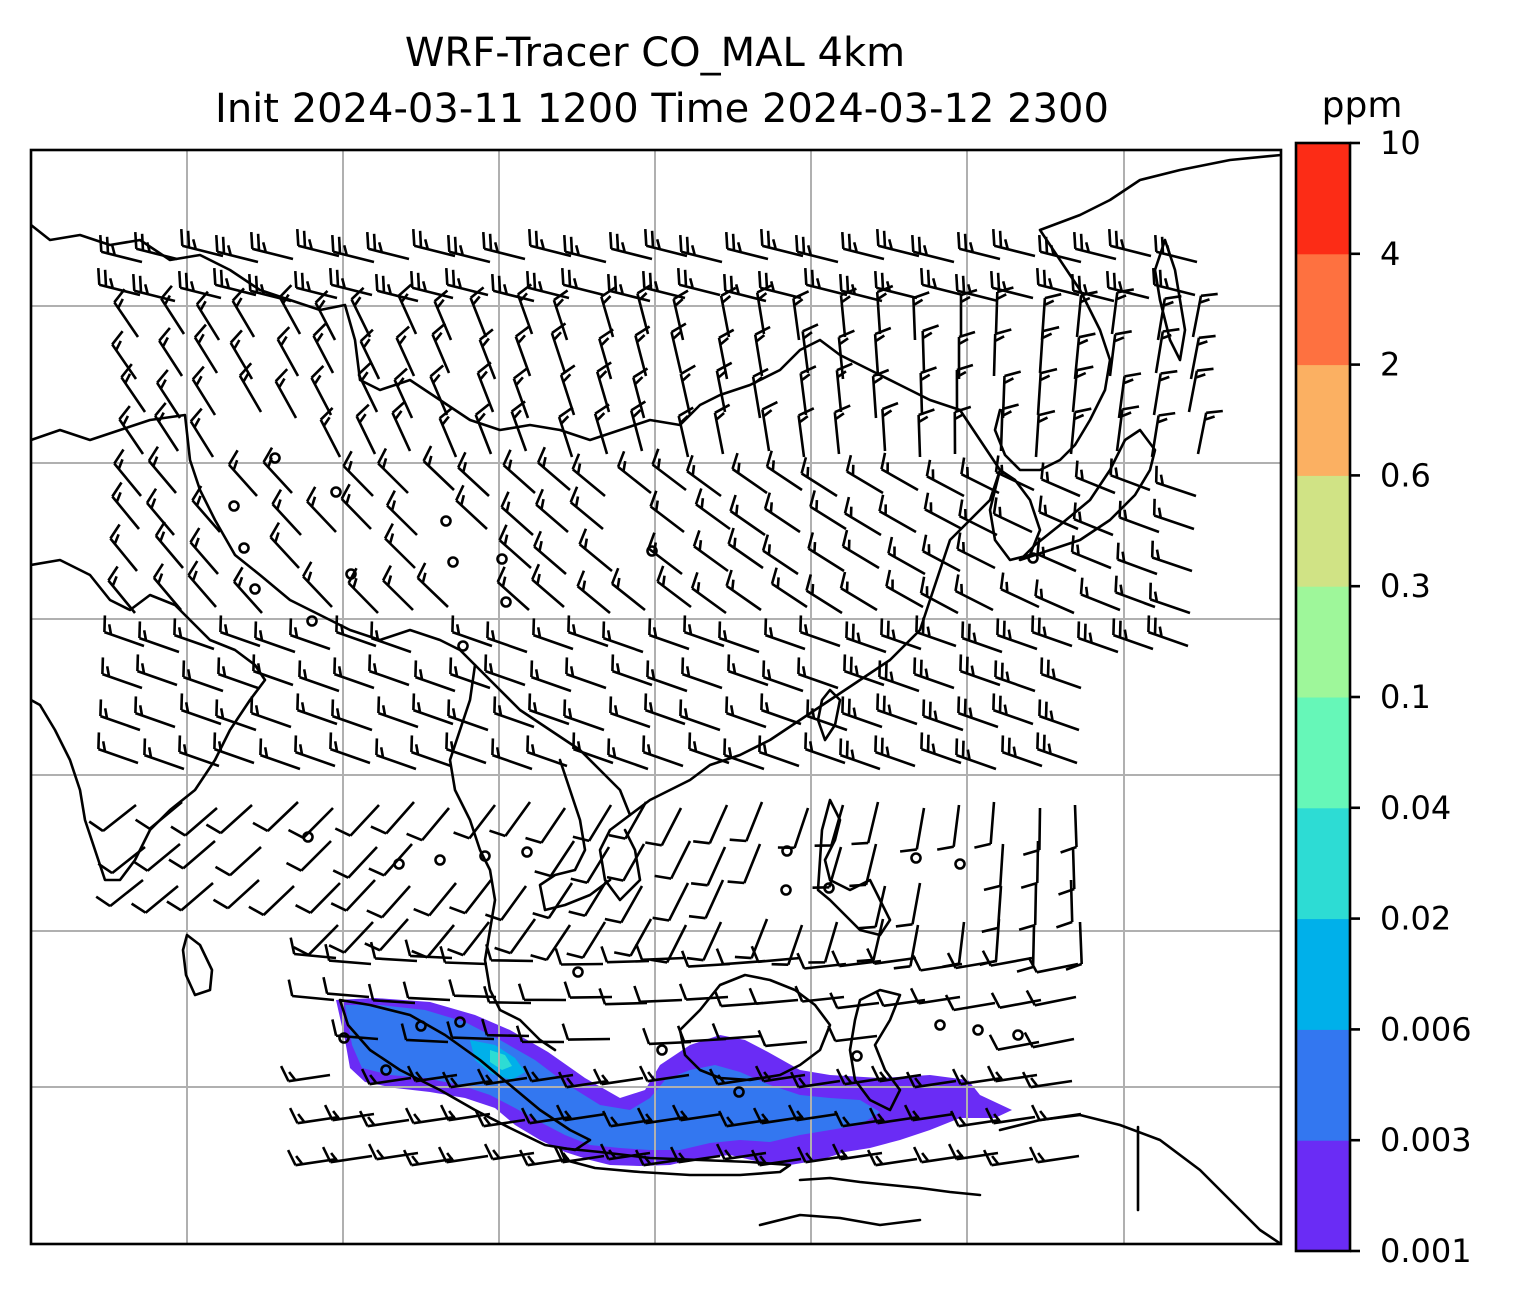 Image resolution: width=1528 pixels, height=1306 pixels. I want to click on figure-title-line1: WRF-Tracer CO_MAL 4km, so click(655, 53).